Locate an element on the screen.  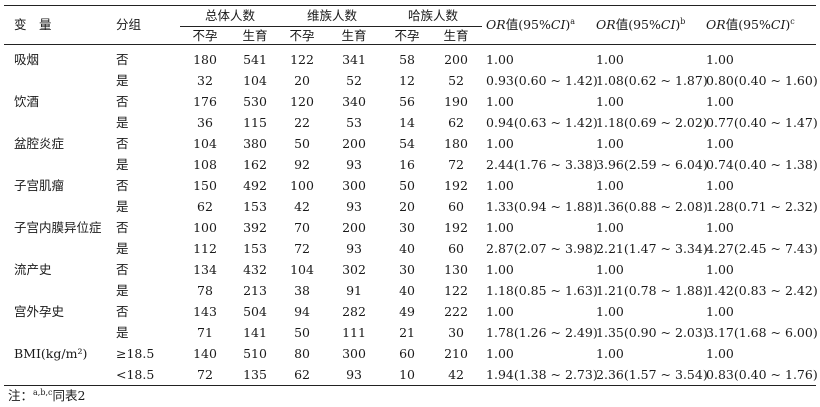
cell-uyghur-fertile: 341 is located at coordinates (354, 59).